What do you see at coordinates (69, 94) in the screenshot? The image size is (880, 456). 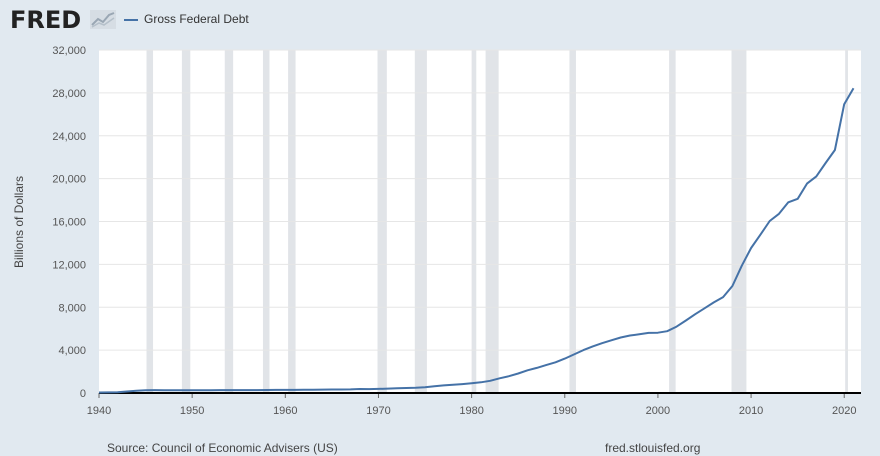 I see `y-tick-label-28000: 28,000` at bounding box center [69, 94].